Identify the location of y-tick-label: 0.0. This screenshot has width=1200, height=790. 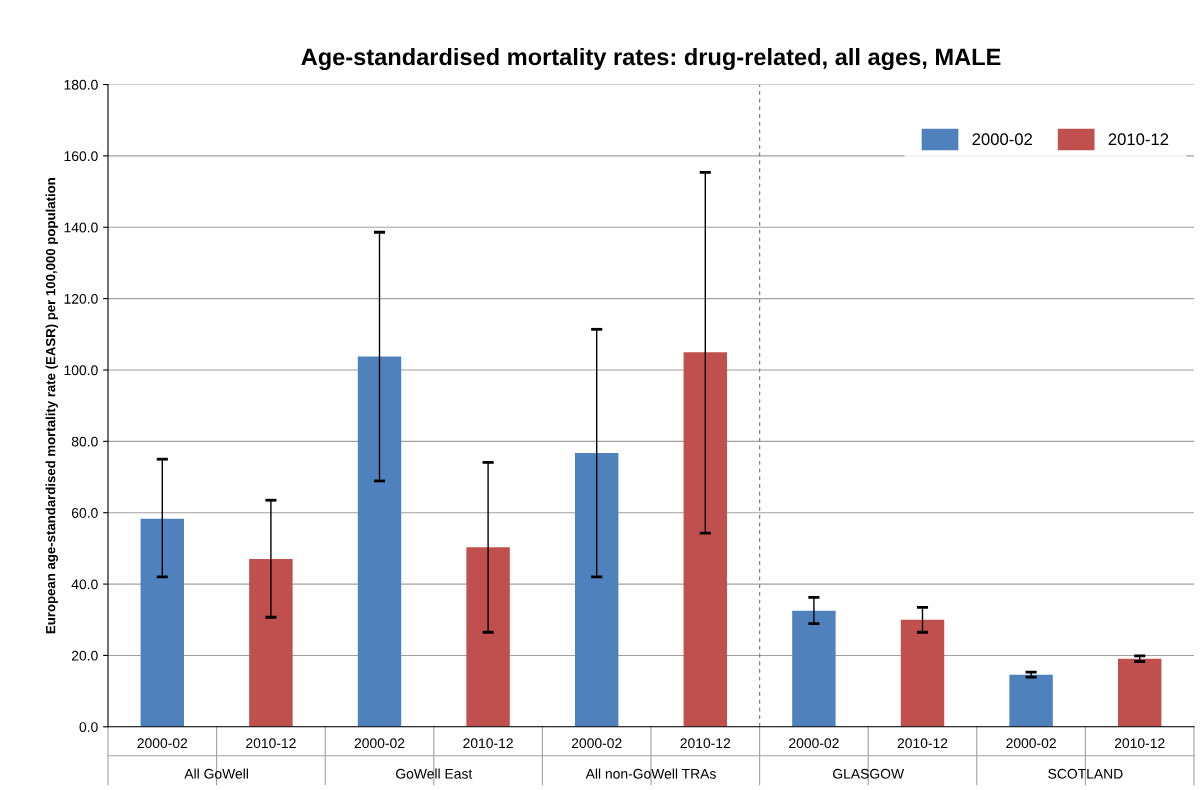
(88, 727).